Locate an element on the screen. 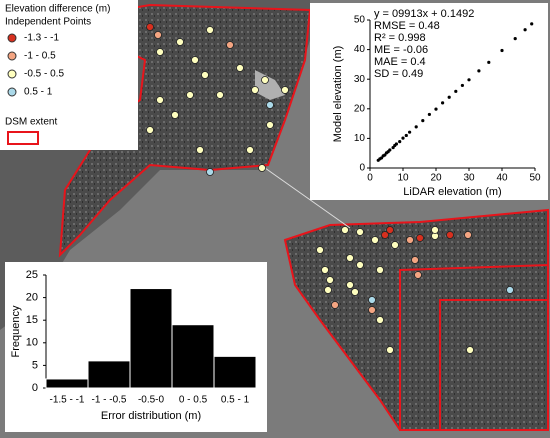 Image resolution: width=550 pixels, height=438 pixels. x-tick-label: 30 is located at coordinates (469, 178).